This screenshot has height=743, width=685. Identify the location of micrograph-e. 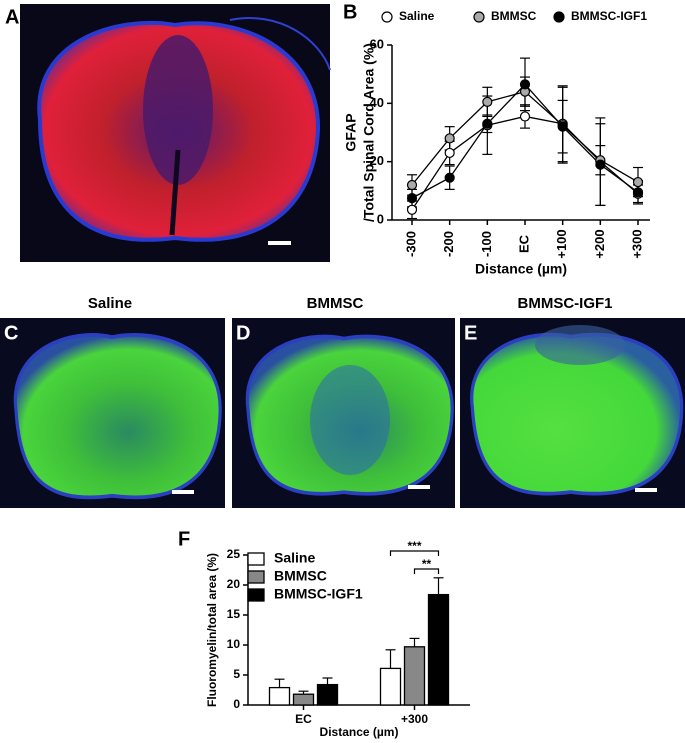
(572, 413).